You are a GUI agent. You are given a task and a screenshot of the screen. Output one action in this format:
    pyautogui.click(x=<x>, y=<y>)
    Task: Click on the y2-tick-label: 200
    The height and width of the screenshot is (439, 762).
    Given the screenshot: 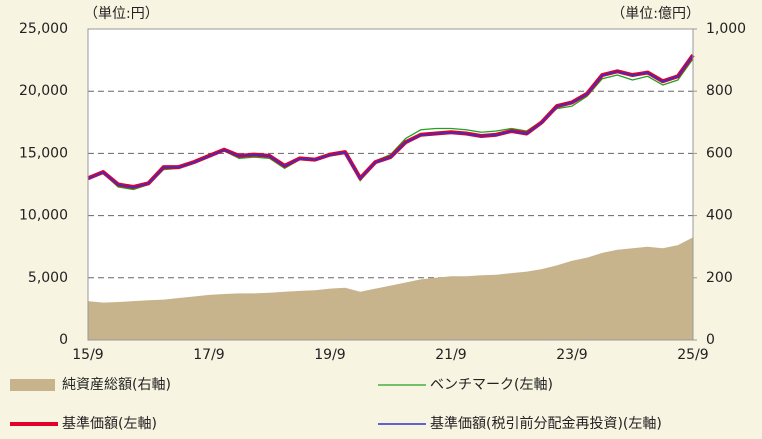 What is the action you would take?
    pyautogui.click(x=719, y=278)
    